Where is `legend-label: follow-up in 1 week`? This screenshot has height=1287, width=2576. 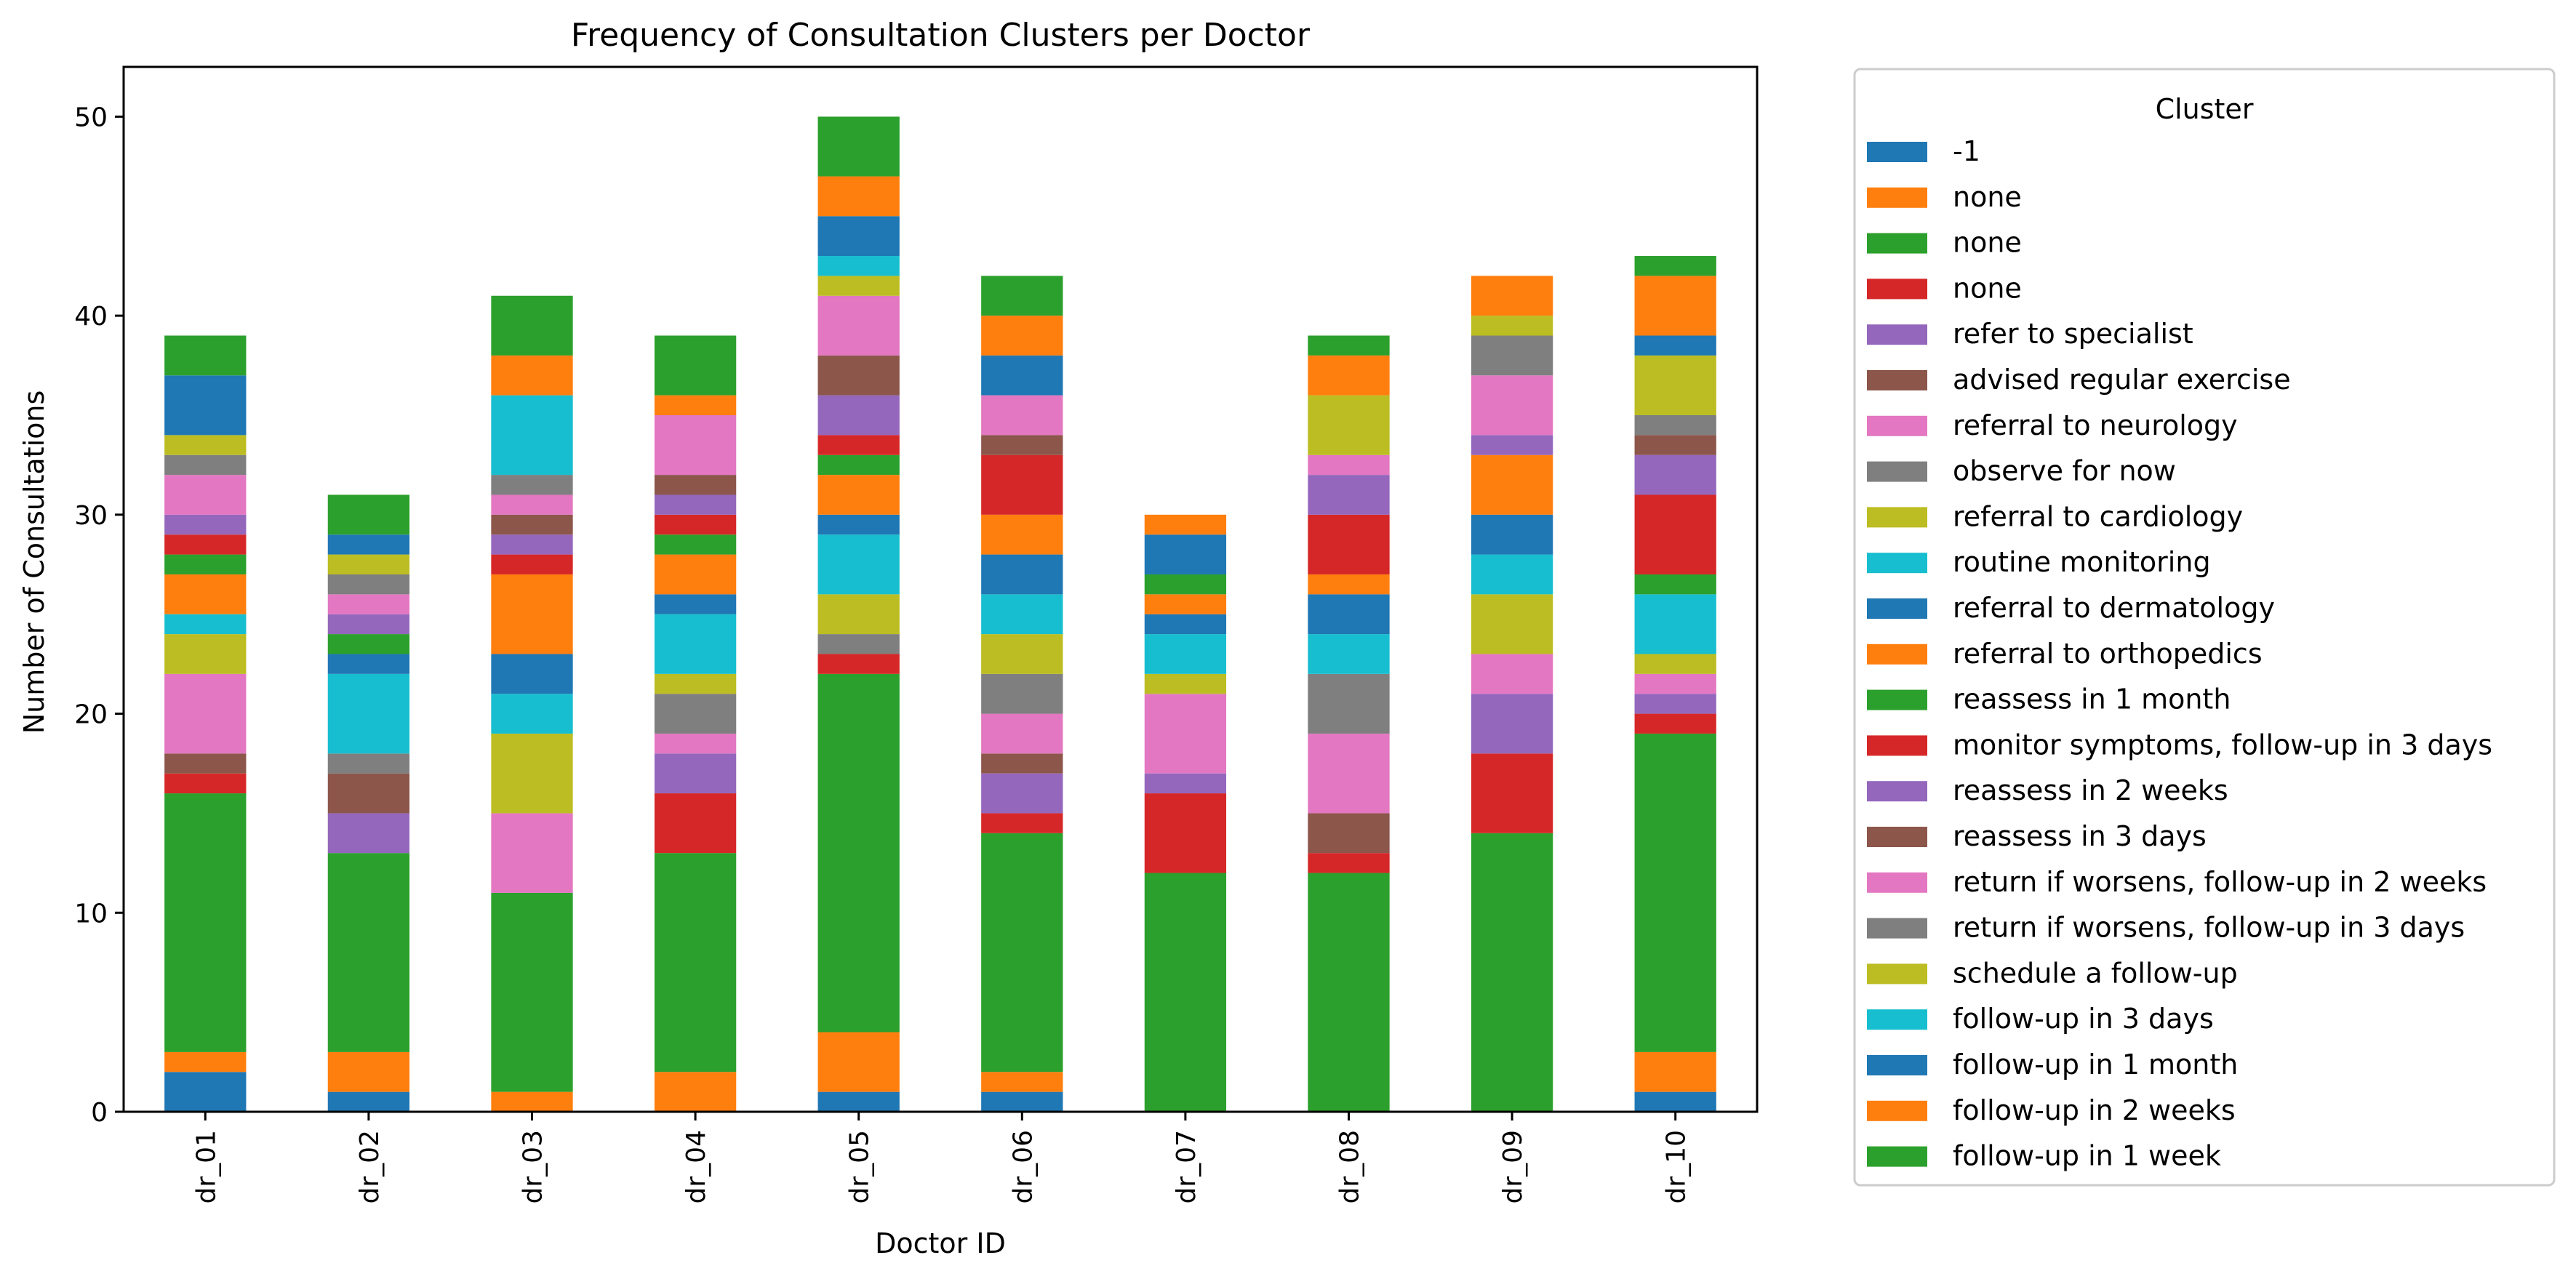 legend-label: follow-up in 1 week is located at coordinates (2087, 1156).